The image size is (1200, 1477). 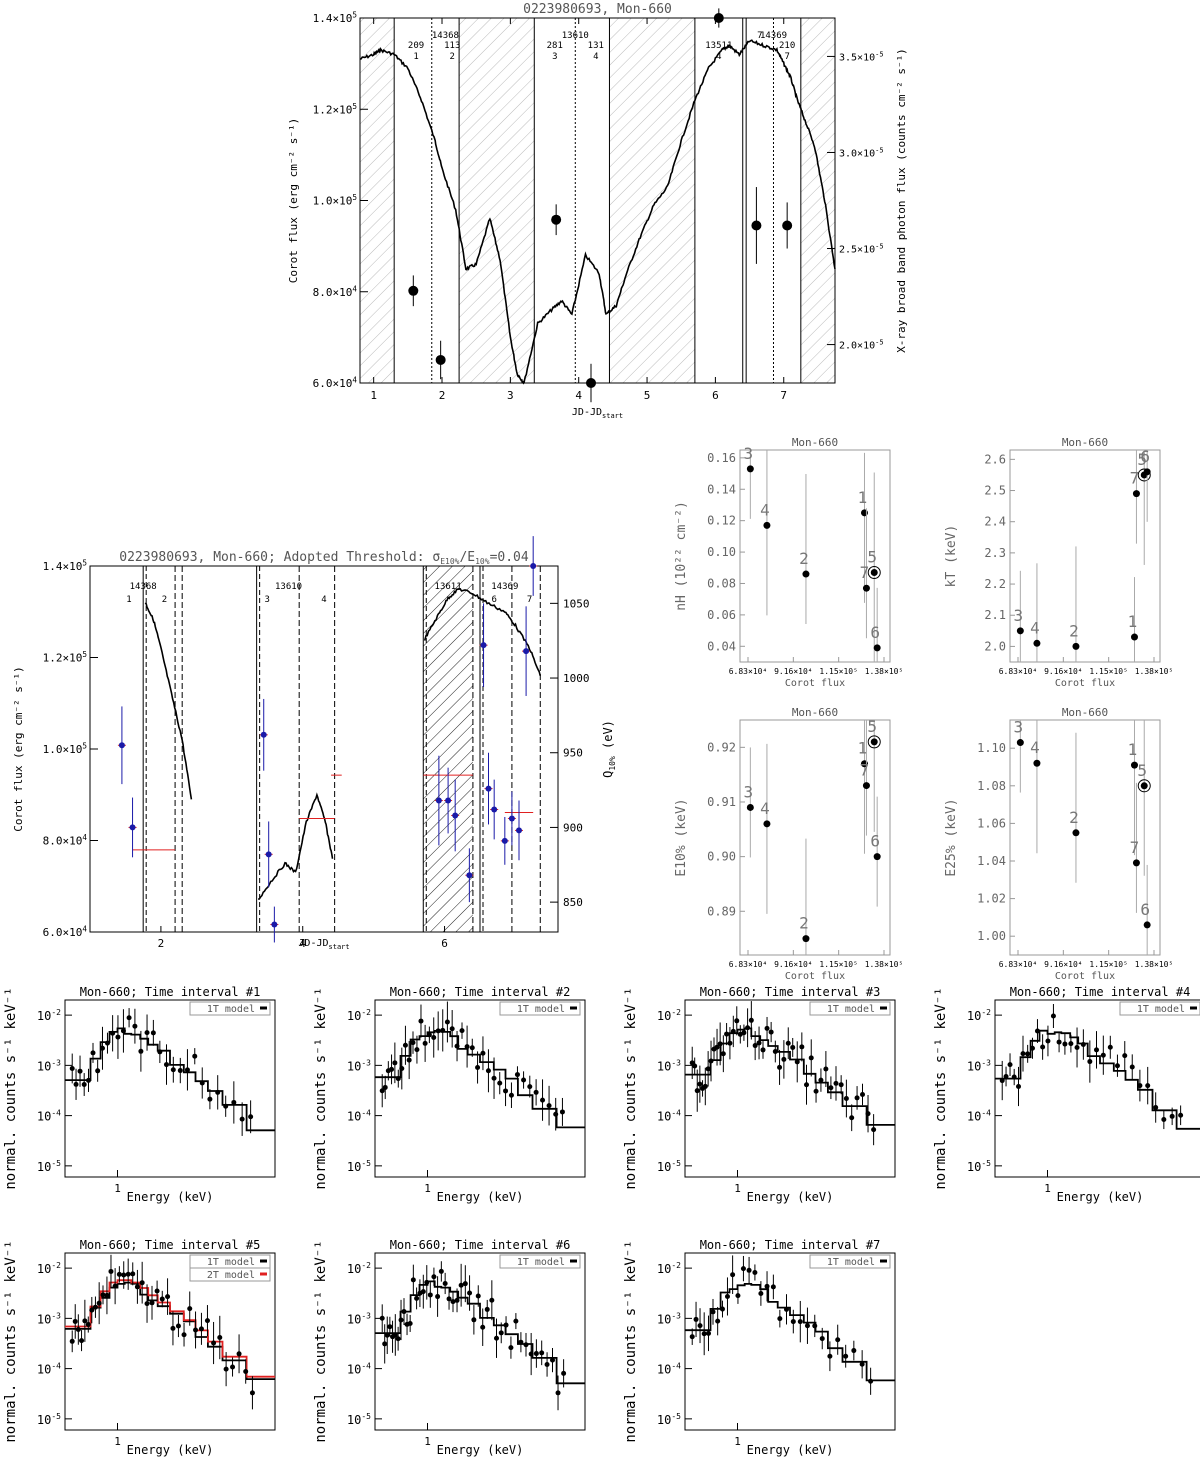 I want to click on param-point-label: 4, so click(x=765, y=808).